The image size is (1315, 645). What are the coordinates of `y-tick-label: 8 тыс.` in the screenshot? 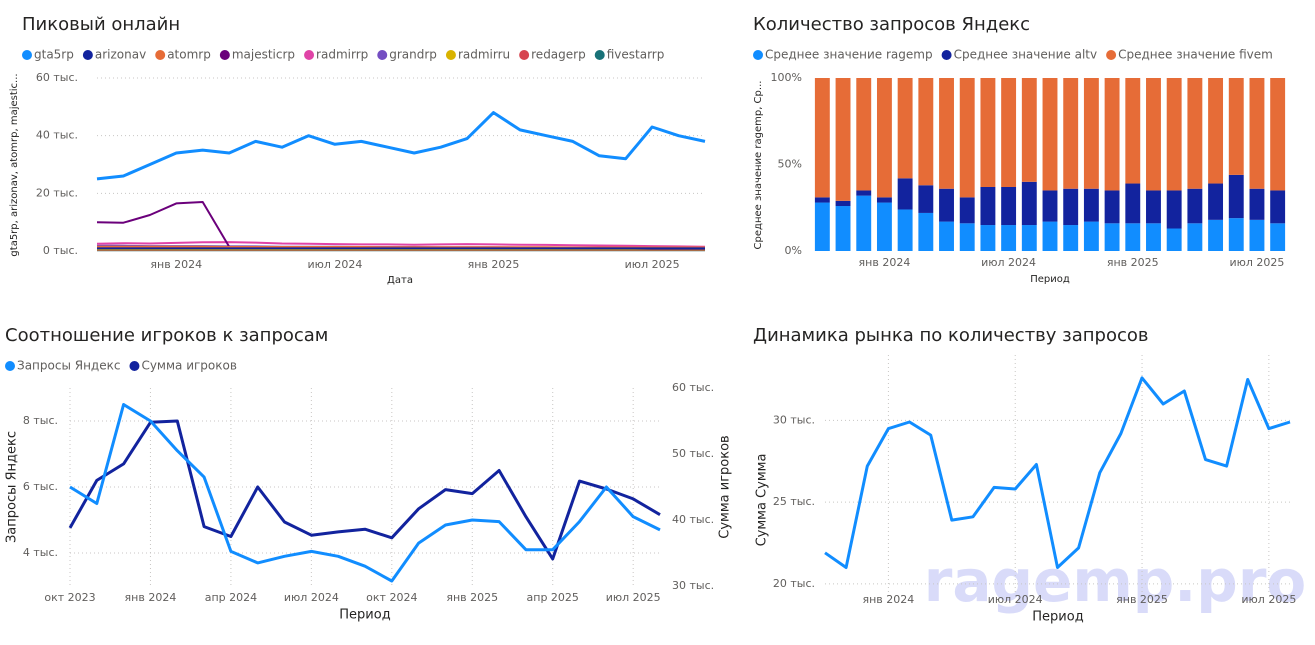 It's located at (40, 420).